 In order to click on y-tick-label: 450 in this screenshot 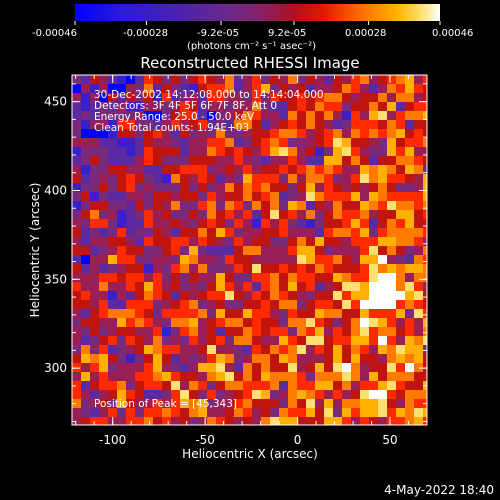, I will do `click(55, 102)`.